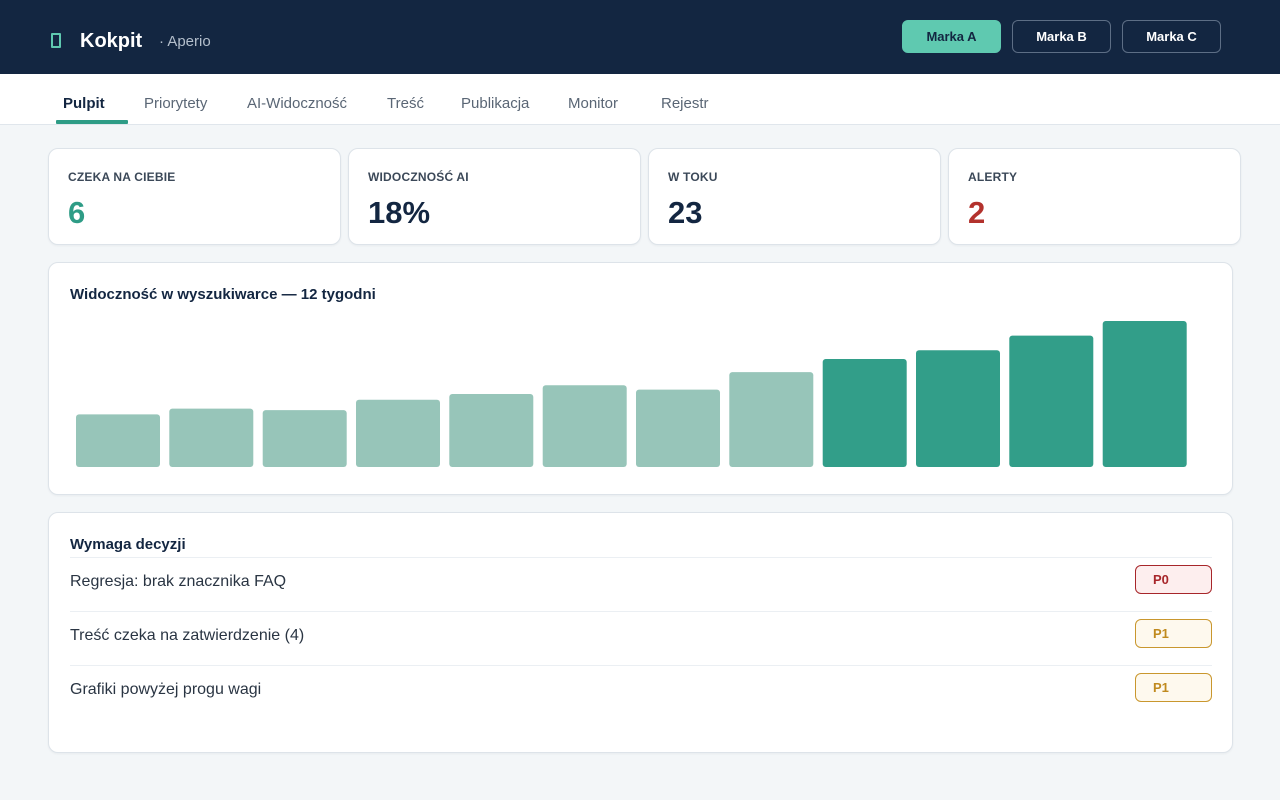 This screenshot has width=1280, height=800. What do you see at coordinates (693, 177) in the screenshot?
I see `stat-label: W TOKU` at bounding box center [693, 177].